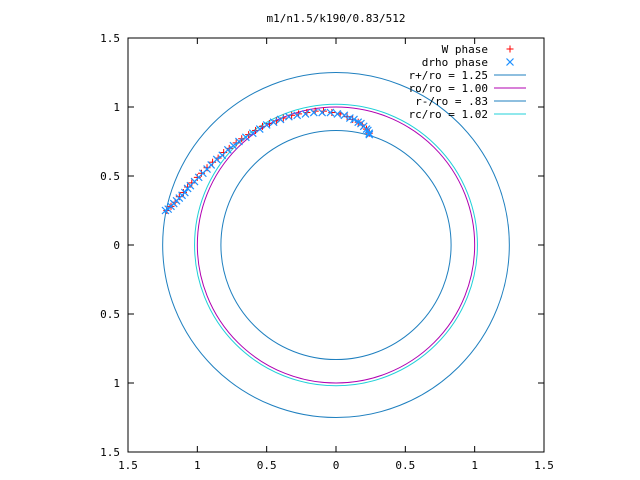 The image size is (640, 480). I want to click on y-tick-label-0: 1.5, so click(110, 452).